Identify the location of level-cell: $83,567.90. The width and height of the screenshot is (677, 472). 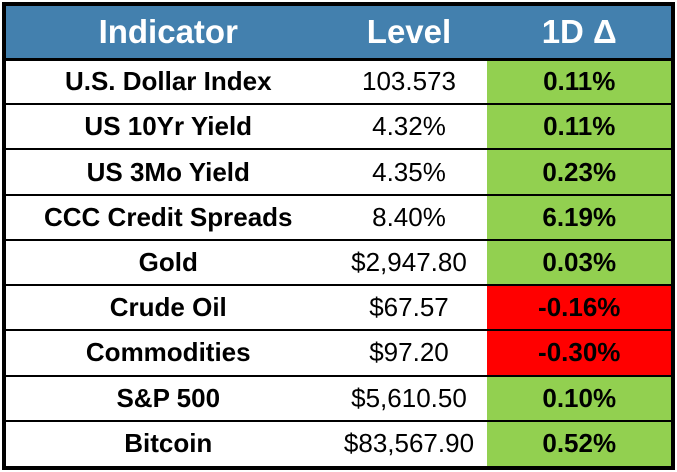
(409, 443).